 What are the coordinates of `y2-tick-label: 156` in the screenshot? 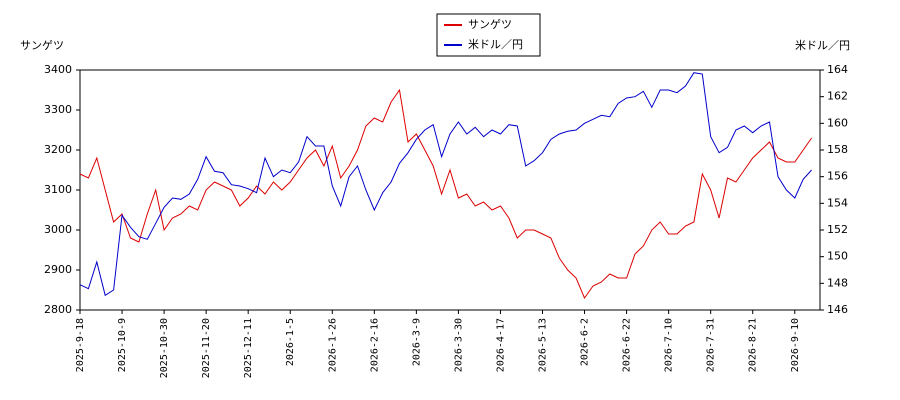 It's located at (837, 176).